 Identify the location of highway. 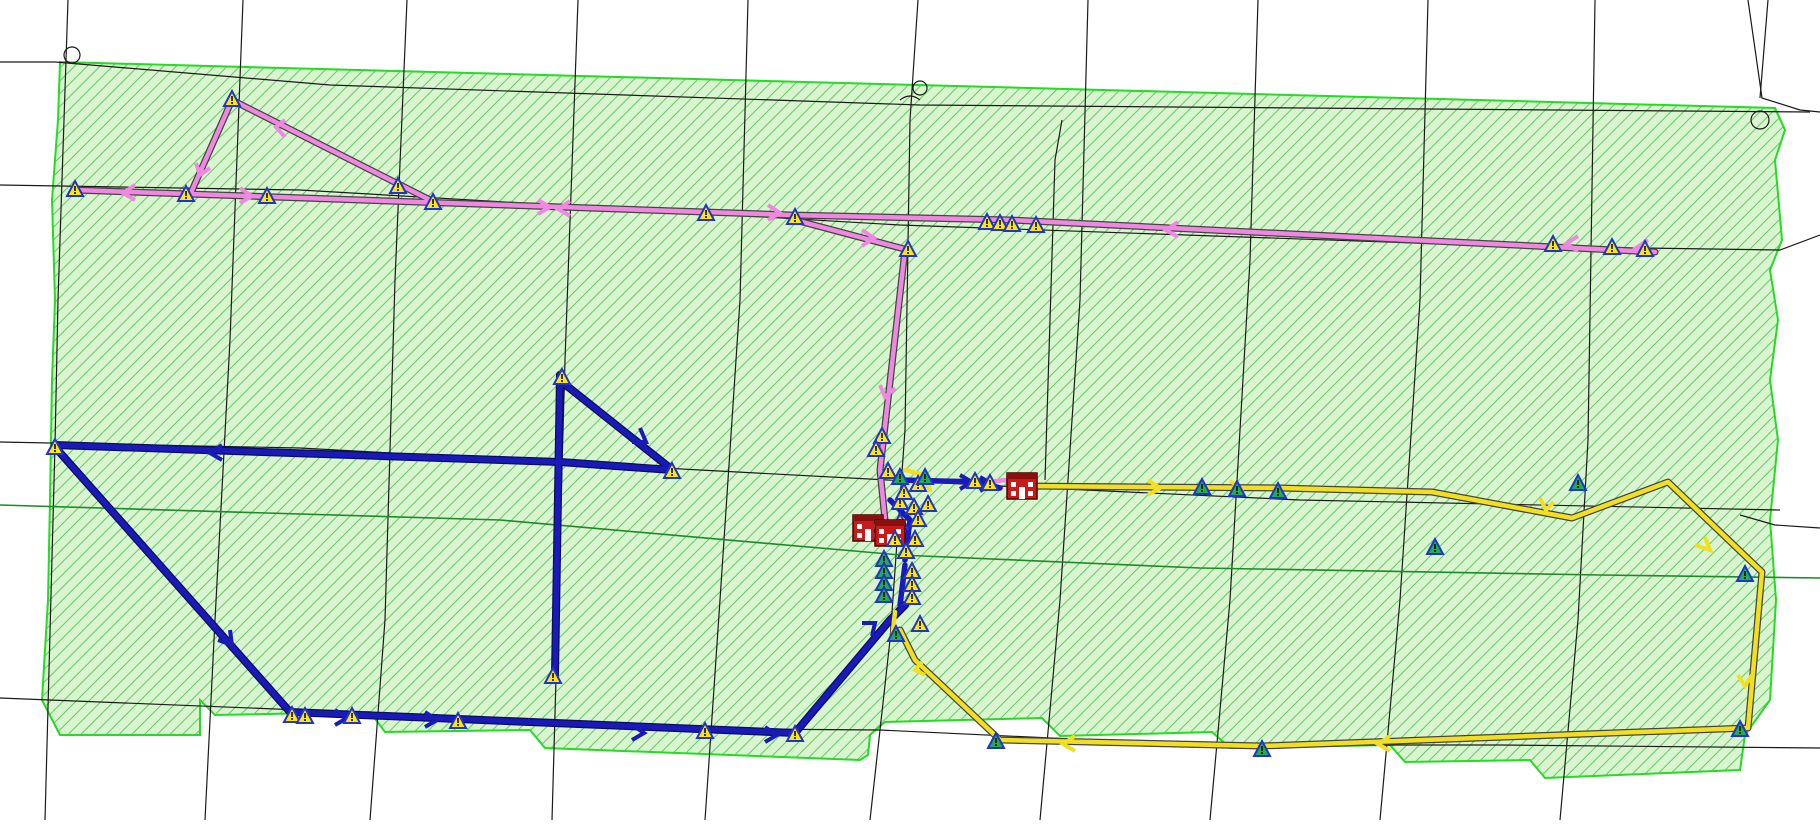
(910, 541).